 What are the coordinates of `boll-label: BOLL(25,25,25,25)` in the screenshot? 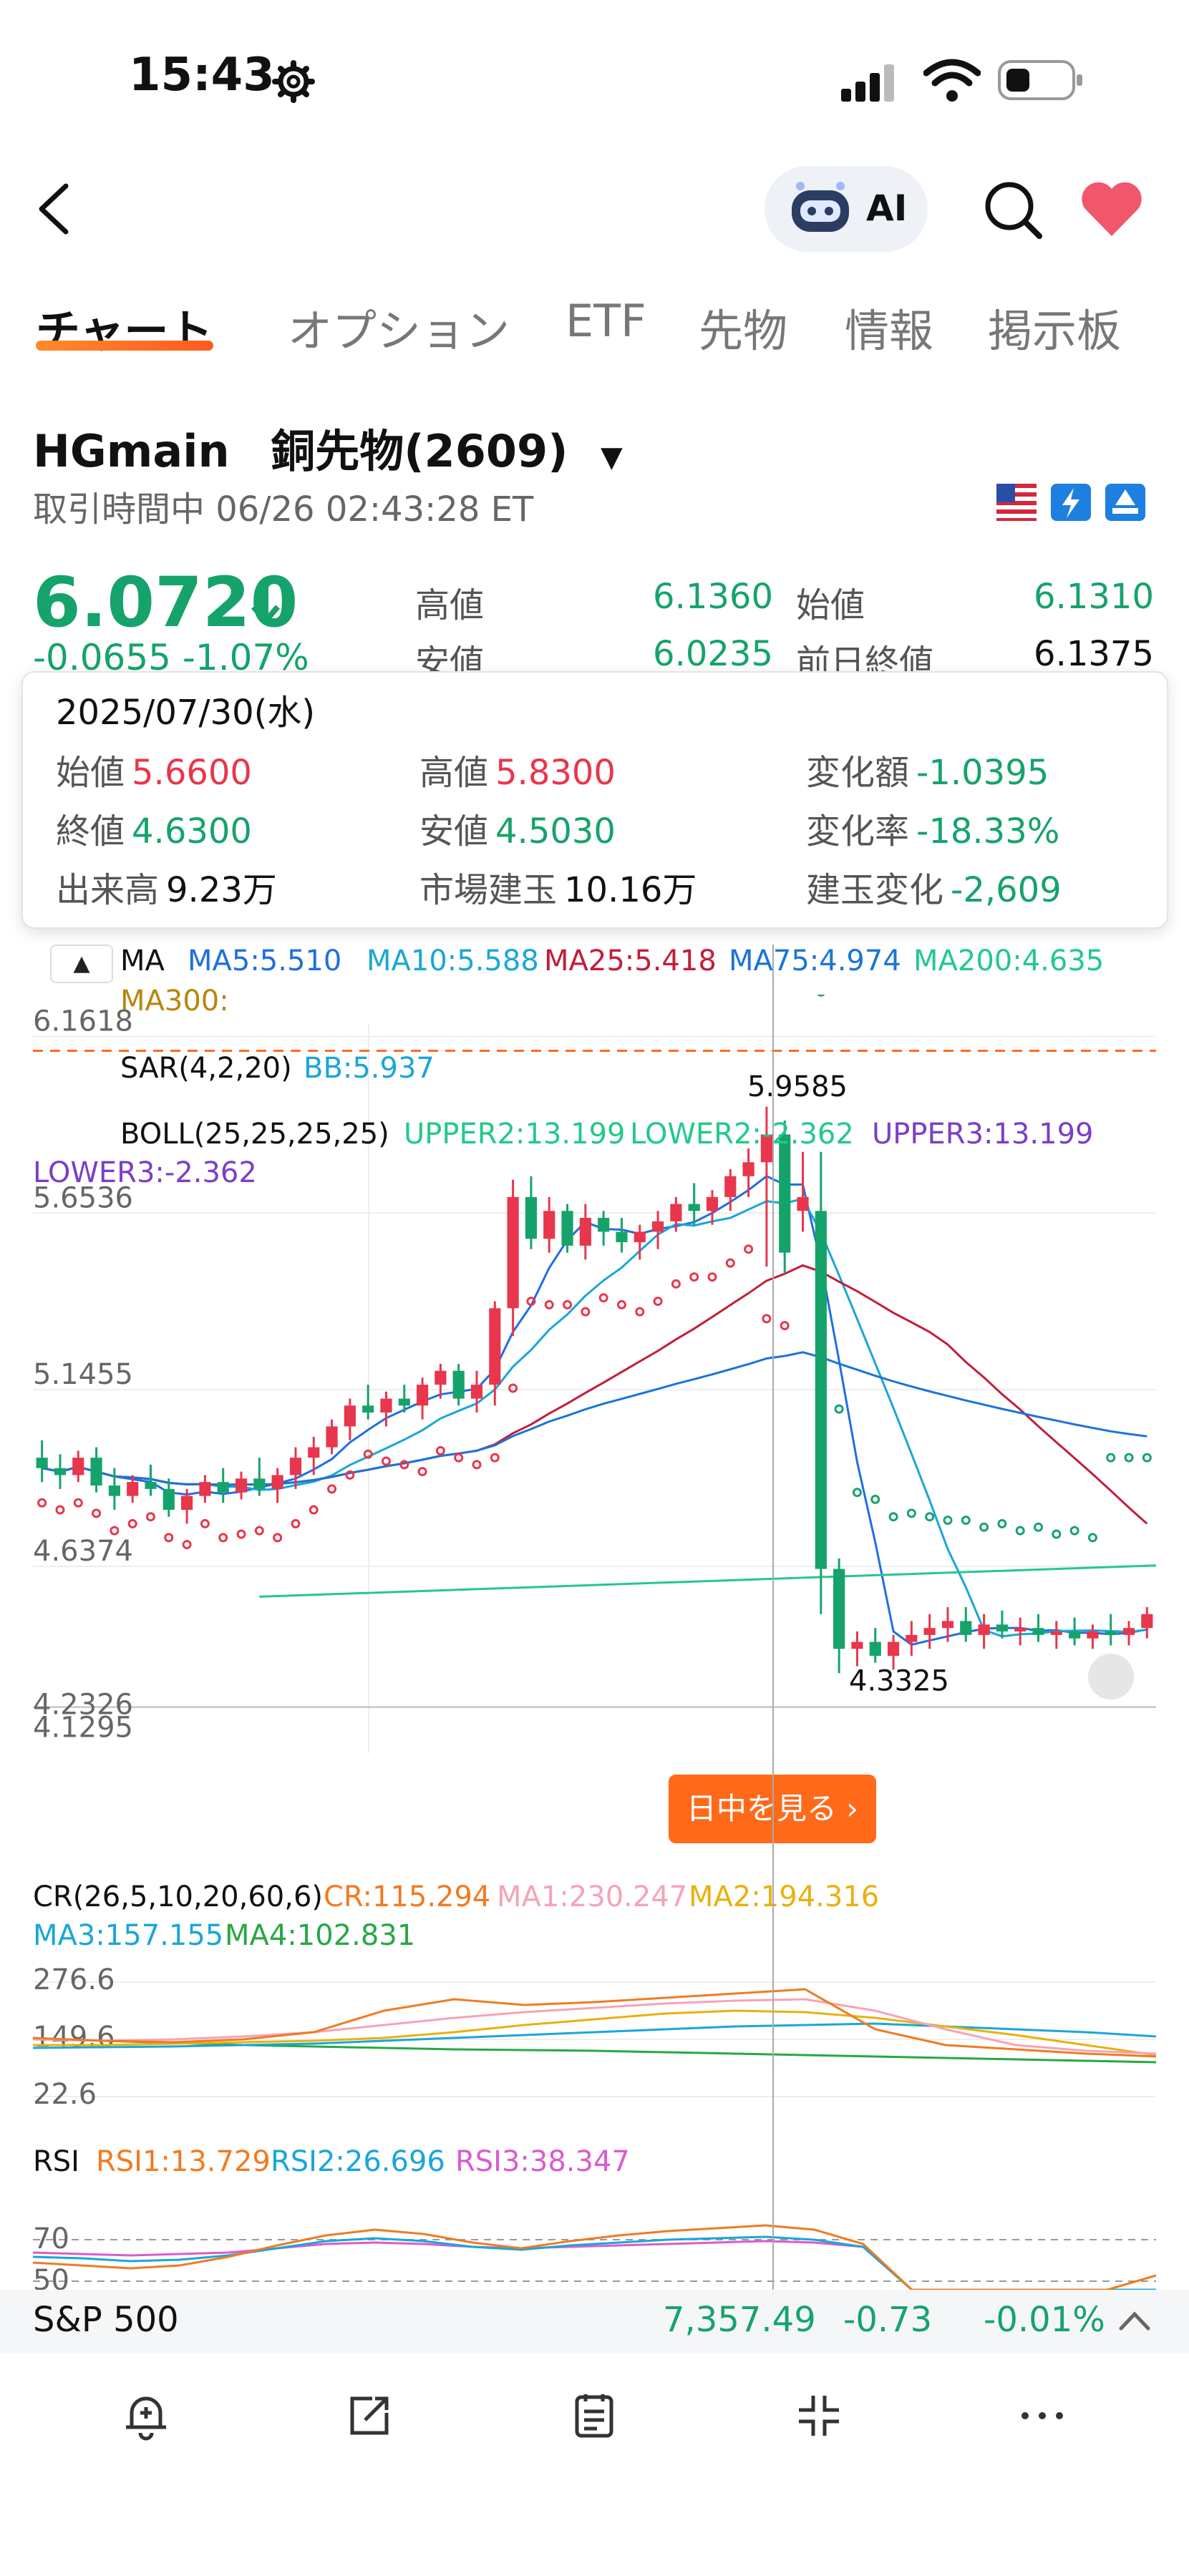 It's located at (254, 1134).